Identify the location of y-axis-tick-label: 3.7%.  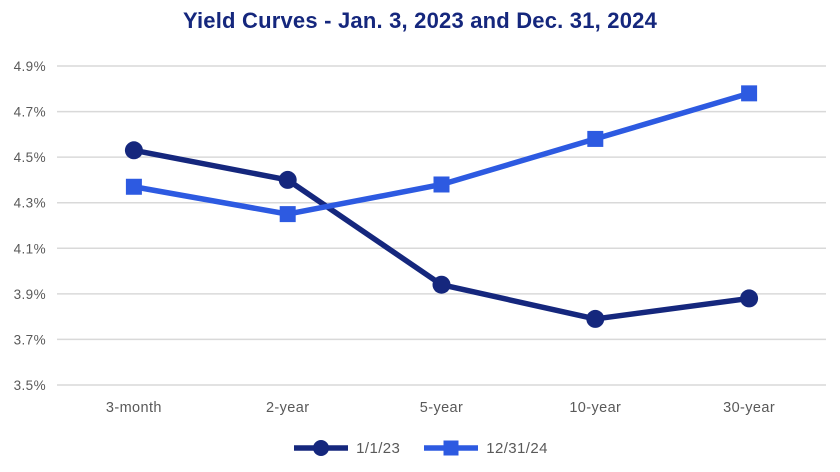
(30, 339).